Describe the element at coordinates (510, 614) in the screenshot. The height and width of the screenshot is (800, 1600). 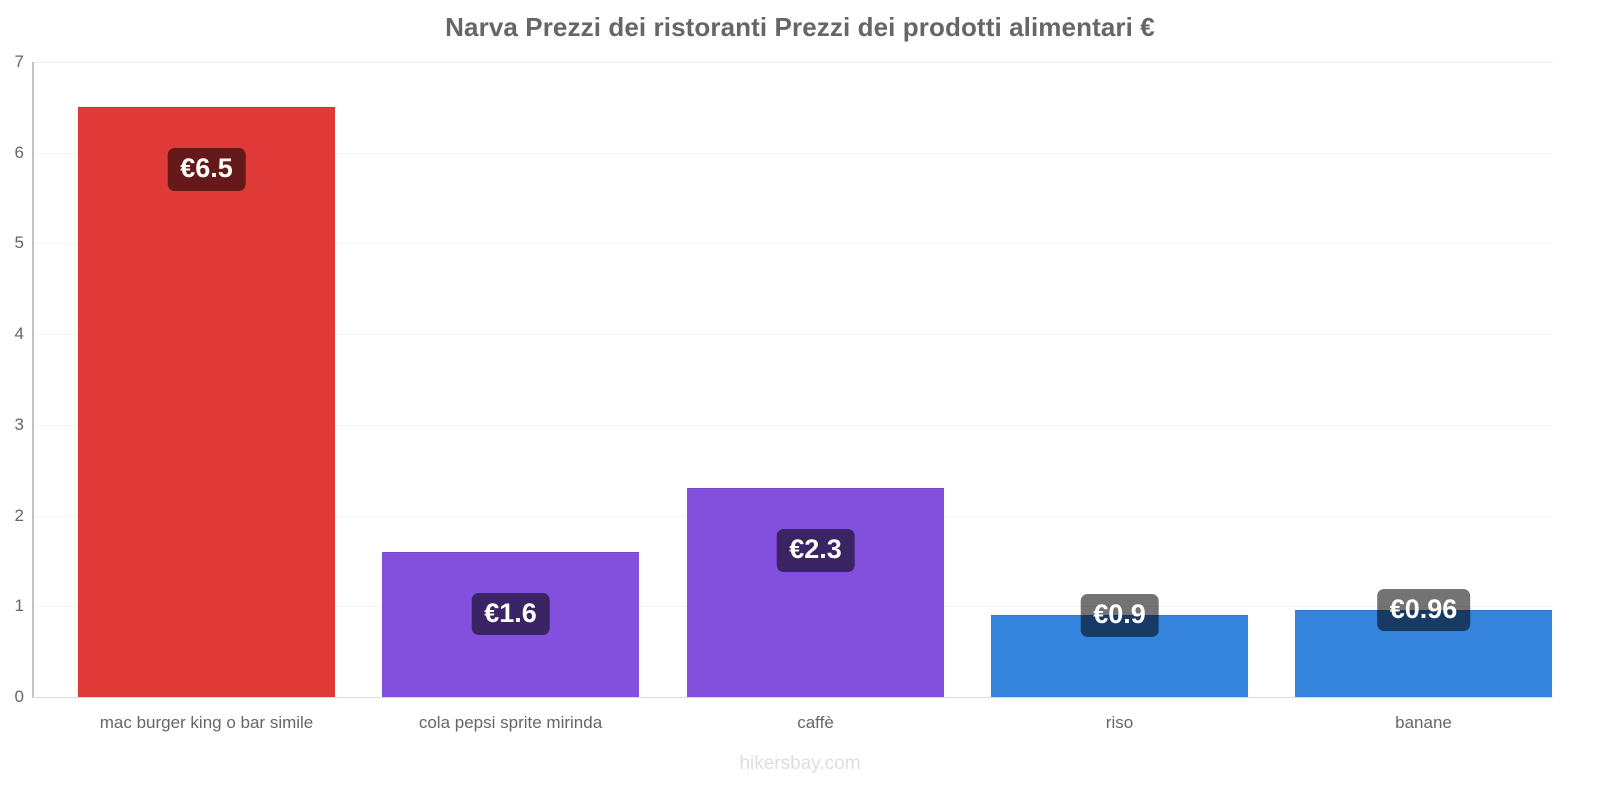
I see `bar-value-label: €1.6` at that location.